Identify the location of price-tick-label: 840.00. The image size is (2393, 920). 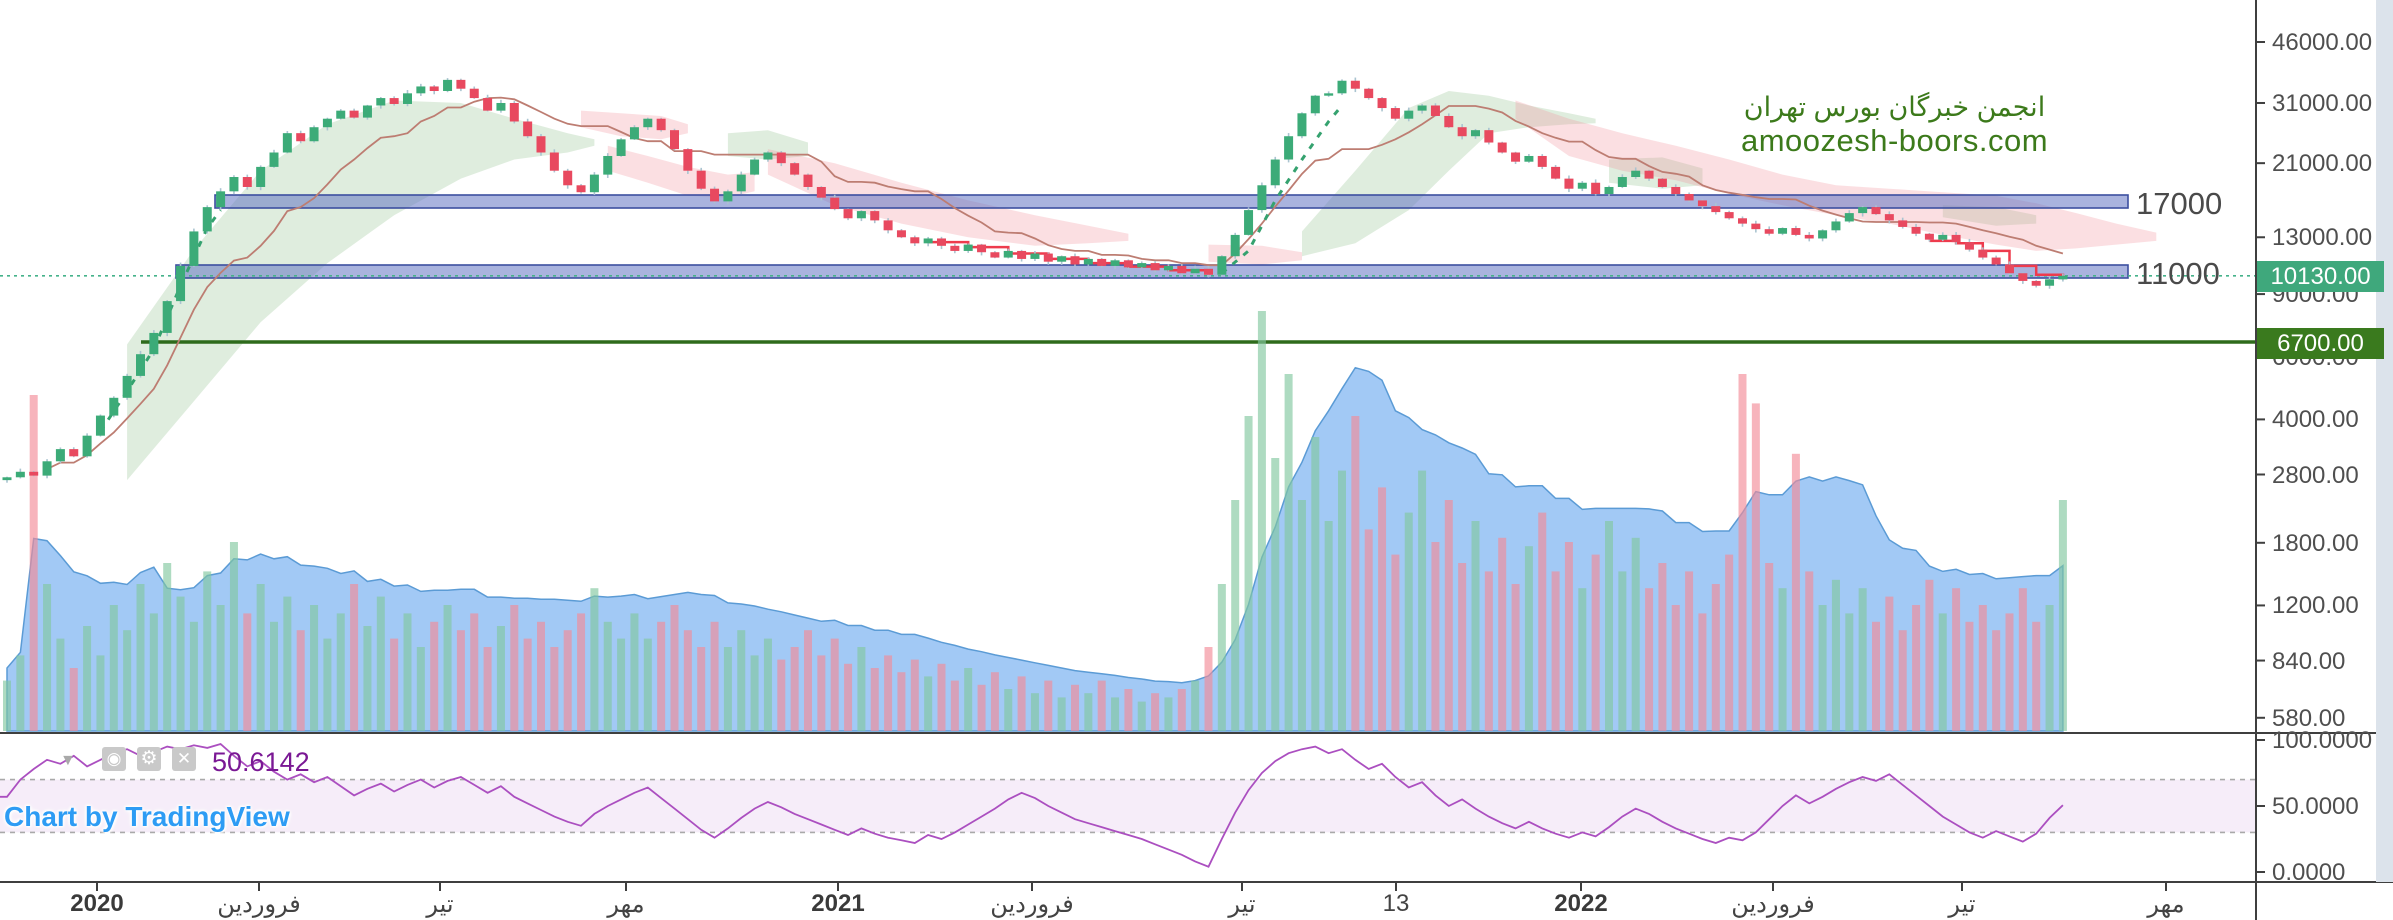
(2309, 661).